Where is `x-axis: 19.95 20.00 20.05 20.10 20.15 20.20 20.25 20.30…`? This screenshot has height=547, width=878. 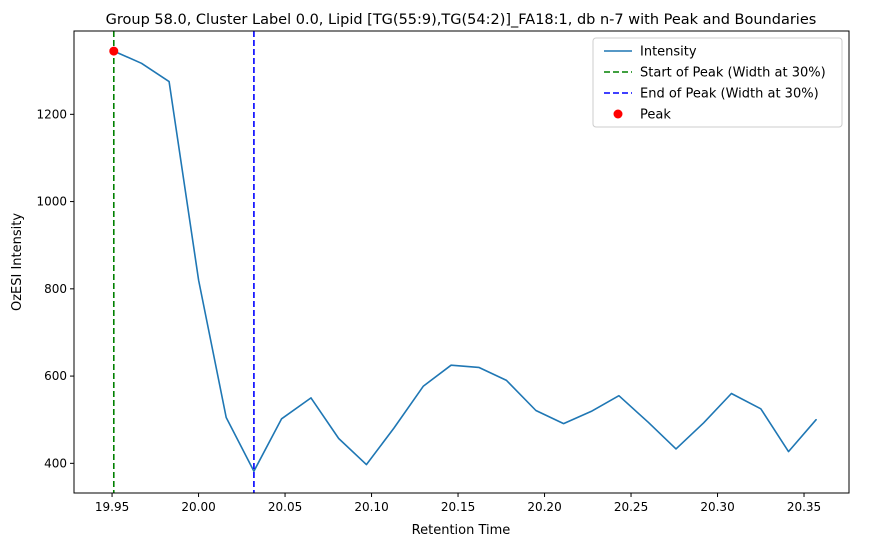
x-axis: 19.95 20.00 20.05 20.10 20.15 20.20 20.25 20.30… is located at coordinates (458, 503).